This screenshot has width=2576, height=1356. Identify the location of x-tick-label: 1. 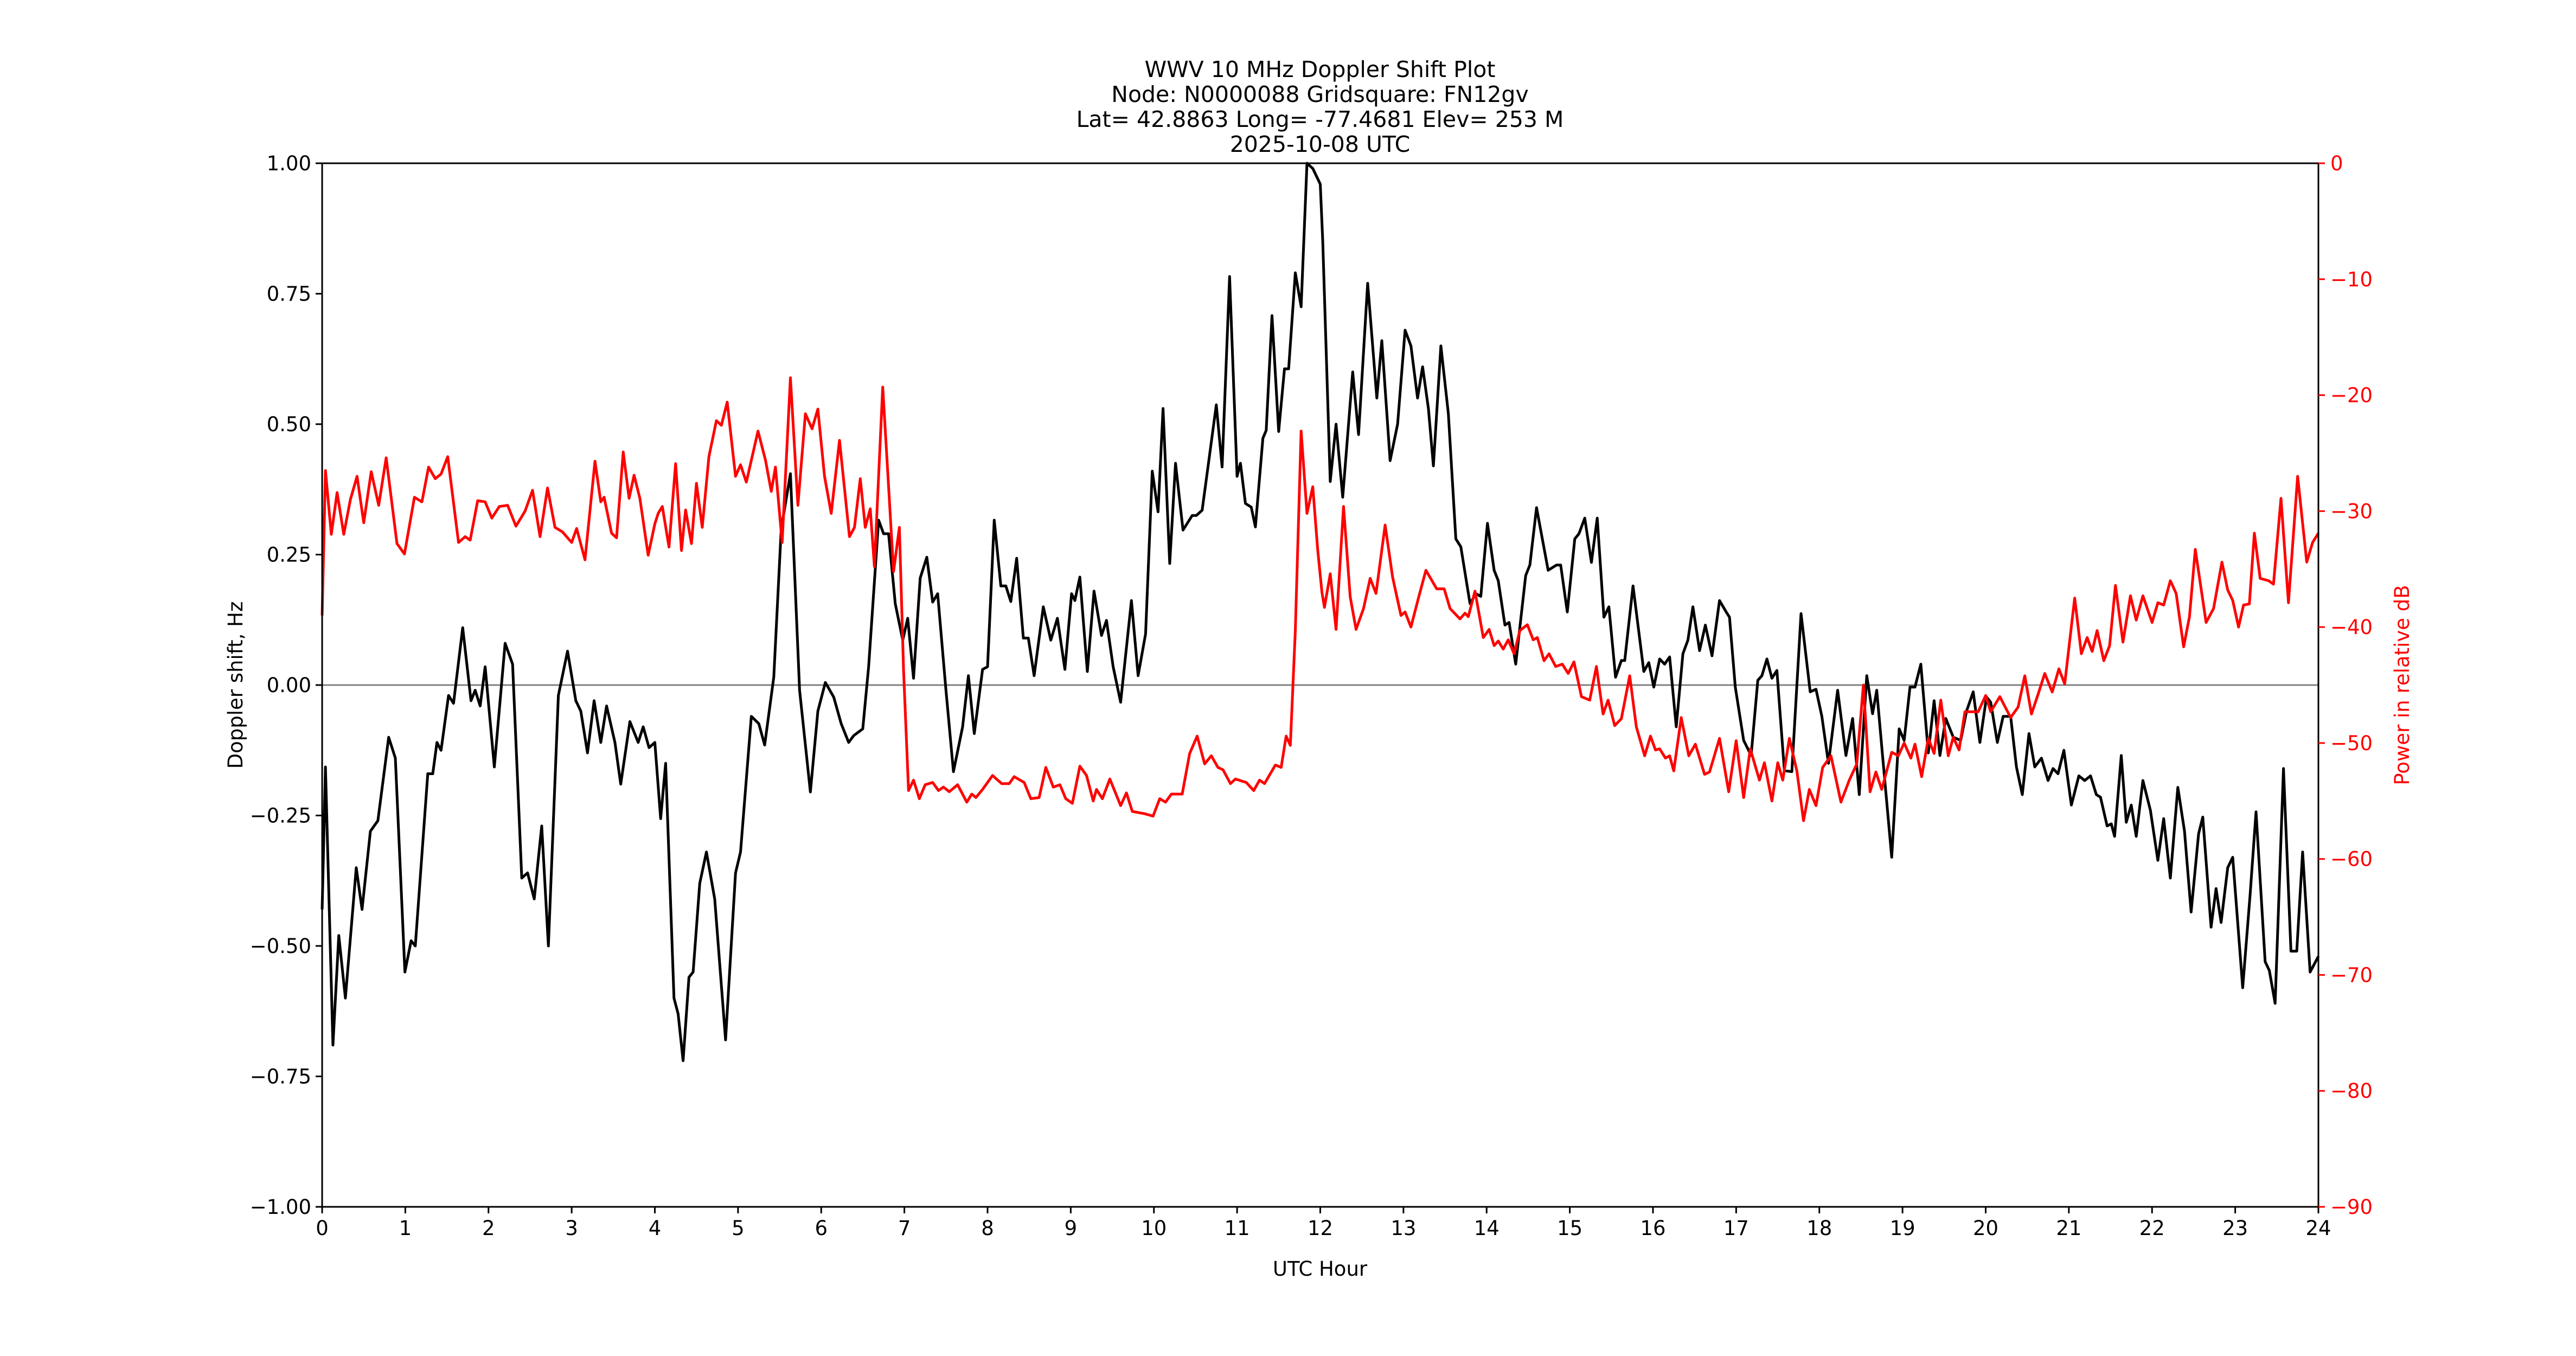
(405, 1228).